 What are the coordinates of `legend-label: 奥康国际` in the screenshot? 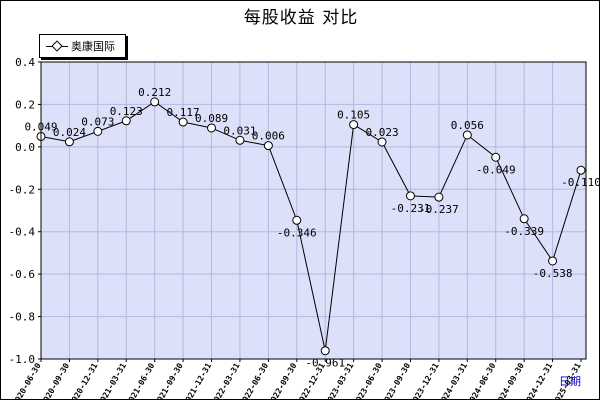 It's located at (93, 46).